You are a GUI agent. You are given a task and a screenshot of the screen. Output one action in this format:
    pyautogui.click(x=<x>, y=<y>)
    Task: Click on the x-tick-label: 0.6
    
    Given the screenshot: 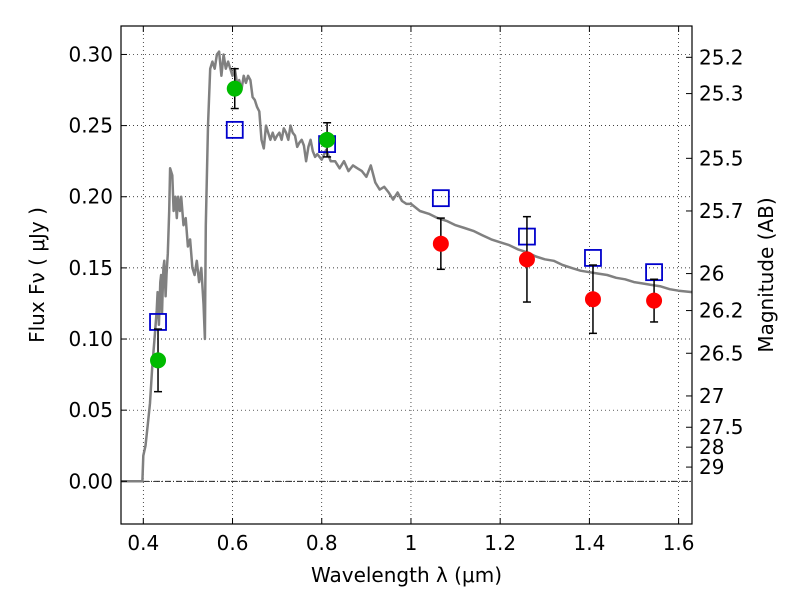 What is the action you would take?
    pyautogui.click(x=233, y=543)
    